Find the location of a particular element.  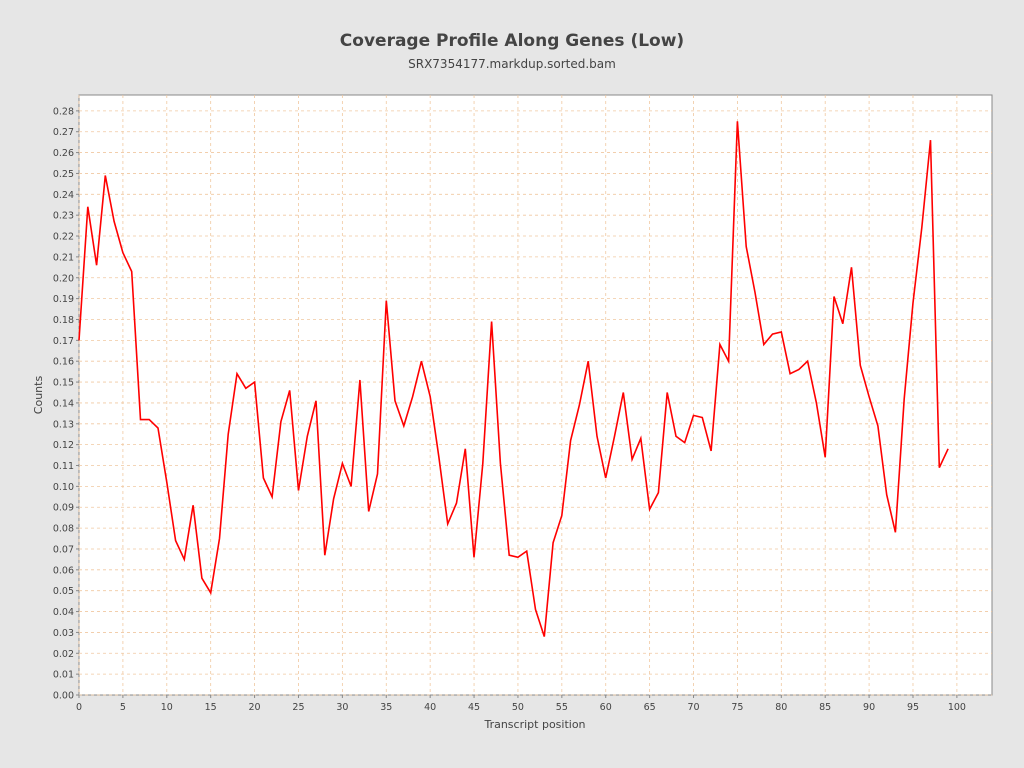

y-tick-label: 0.26 is located at coordinates (63, 153).